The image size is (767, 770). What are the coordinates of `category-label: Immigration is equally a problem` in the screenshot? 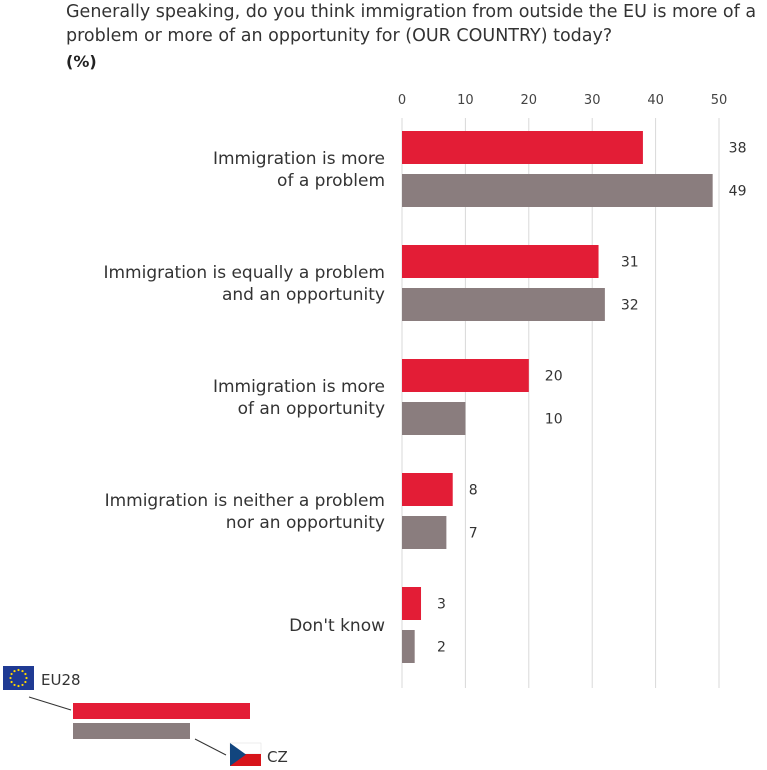 It's located at (244, 273).